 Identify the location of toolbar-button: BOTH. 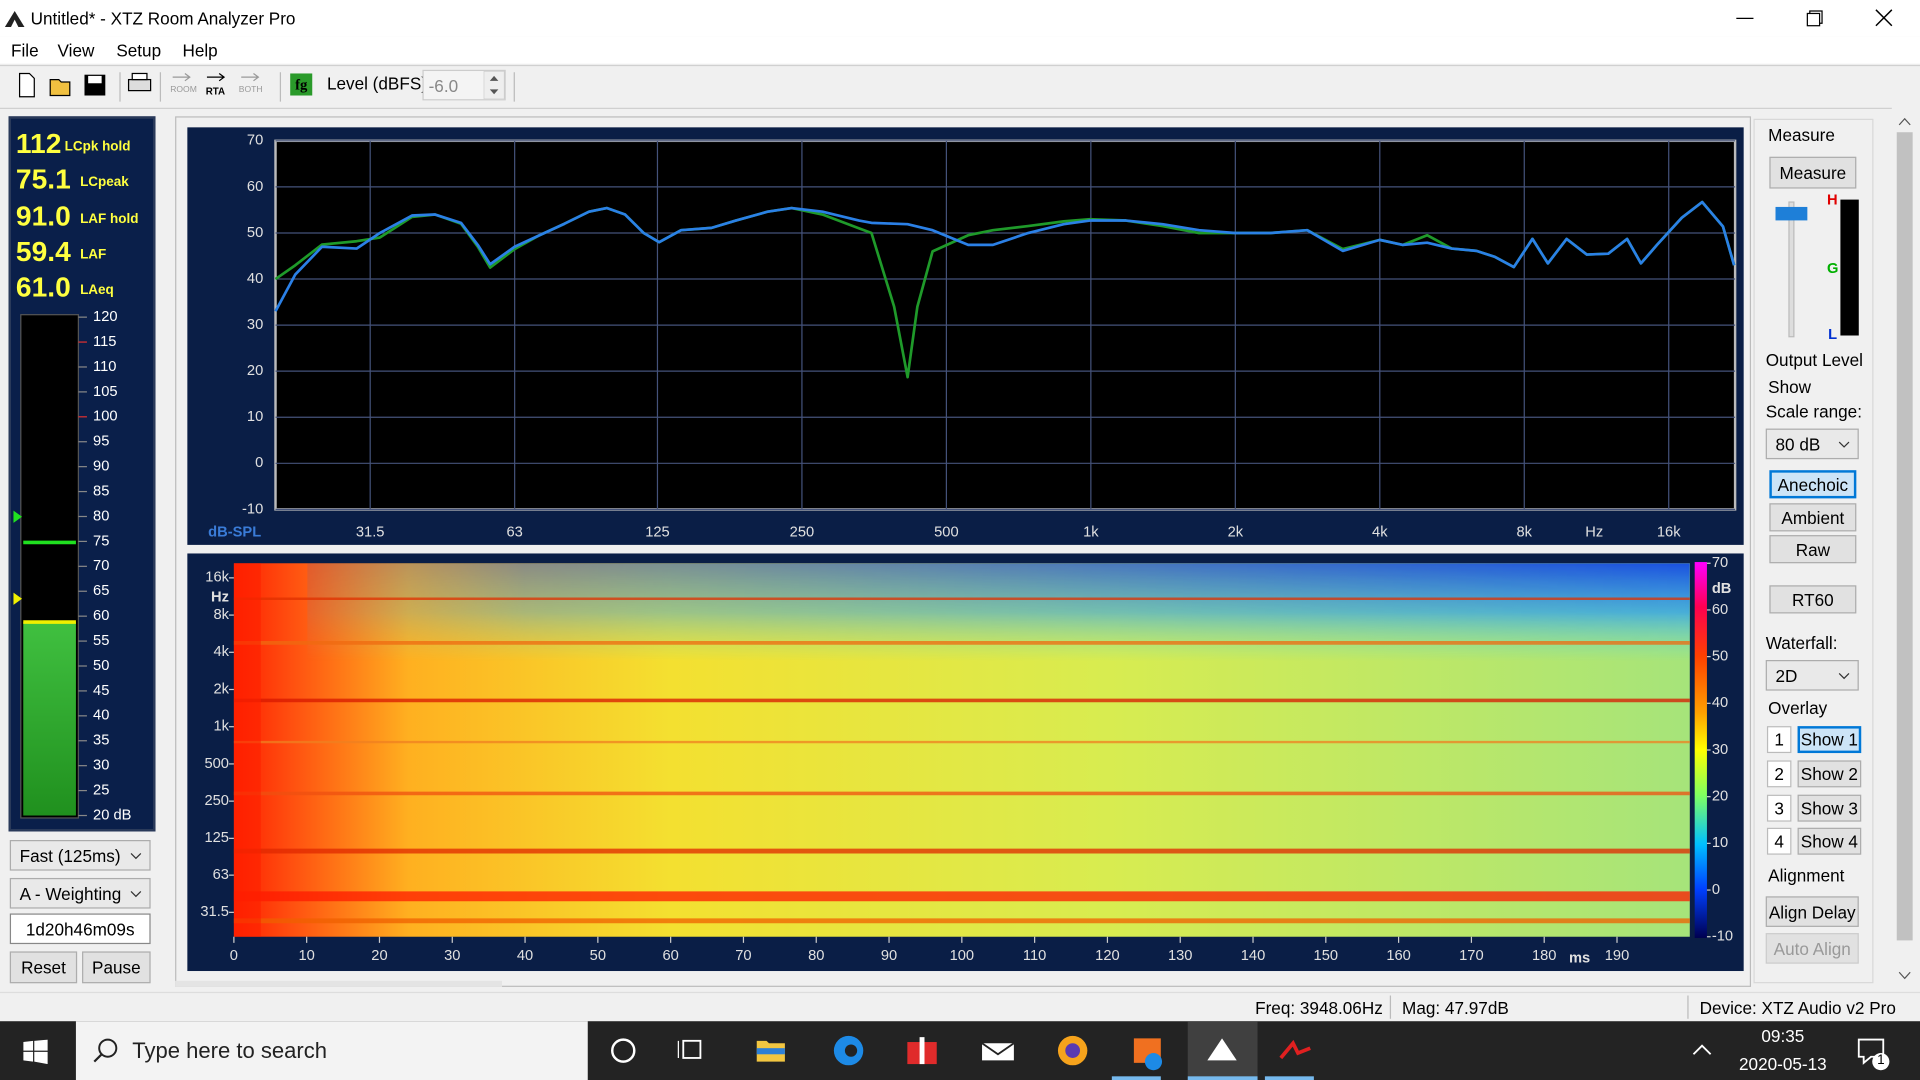
(250, 90).